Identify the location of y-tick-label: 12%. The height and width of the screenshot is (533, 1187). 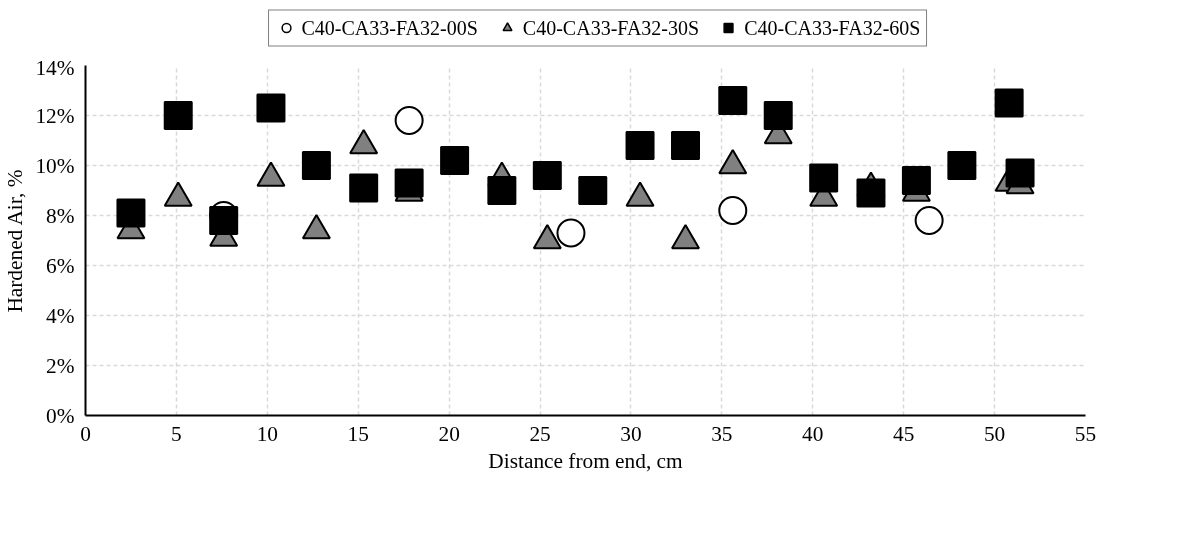
(55, 115).